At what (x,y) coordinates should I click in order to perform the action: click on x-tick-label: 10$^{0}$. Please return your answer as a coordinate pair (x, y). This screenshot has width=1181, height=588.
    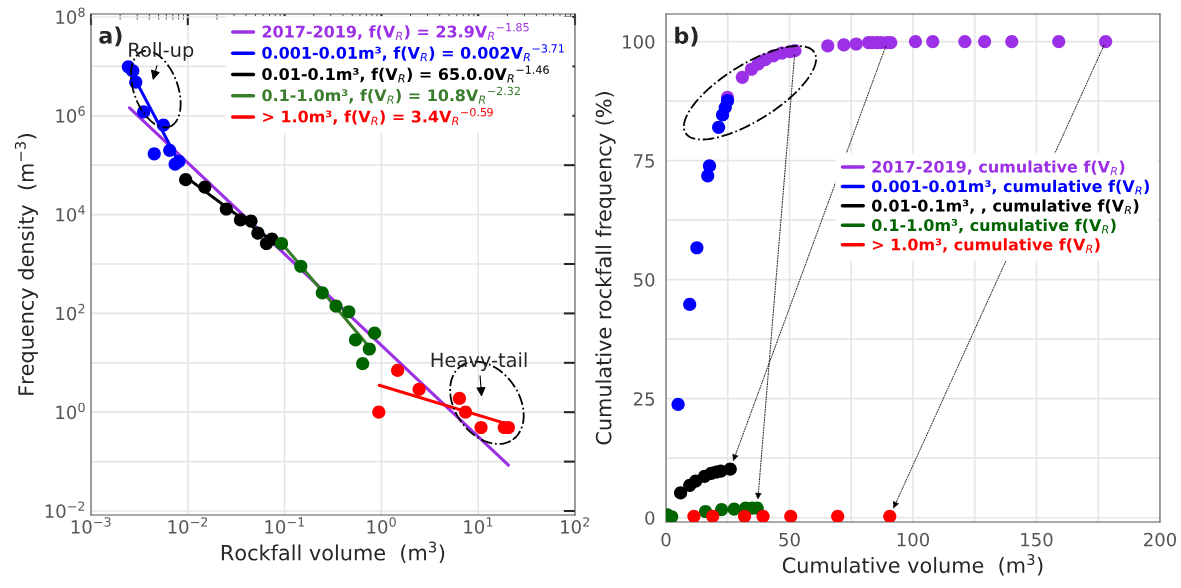
    Looking at the image, I should click on (381, 525).